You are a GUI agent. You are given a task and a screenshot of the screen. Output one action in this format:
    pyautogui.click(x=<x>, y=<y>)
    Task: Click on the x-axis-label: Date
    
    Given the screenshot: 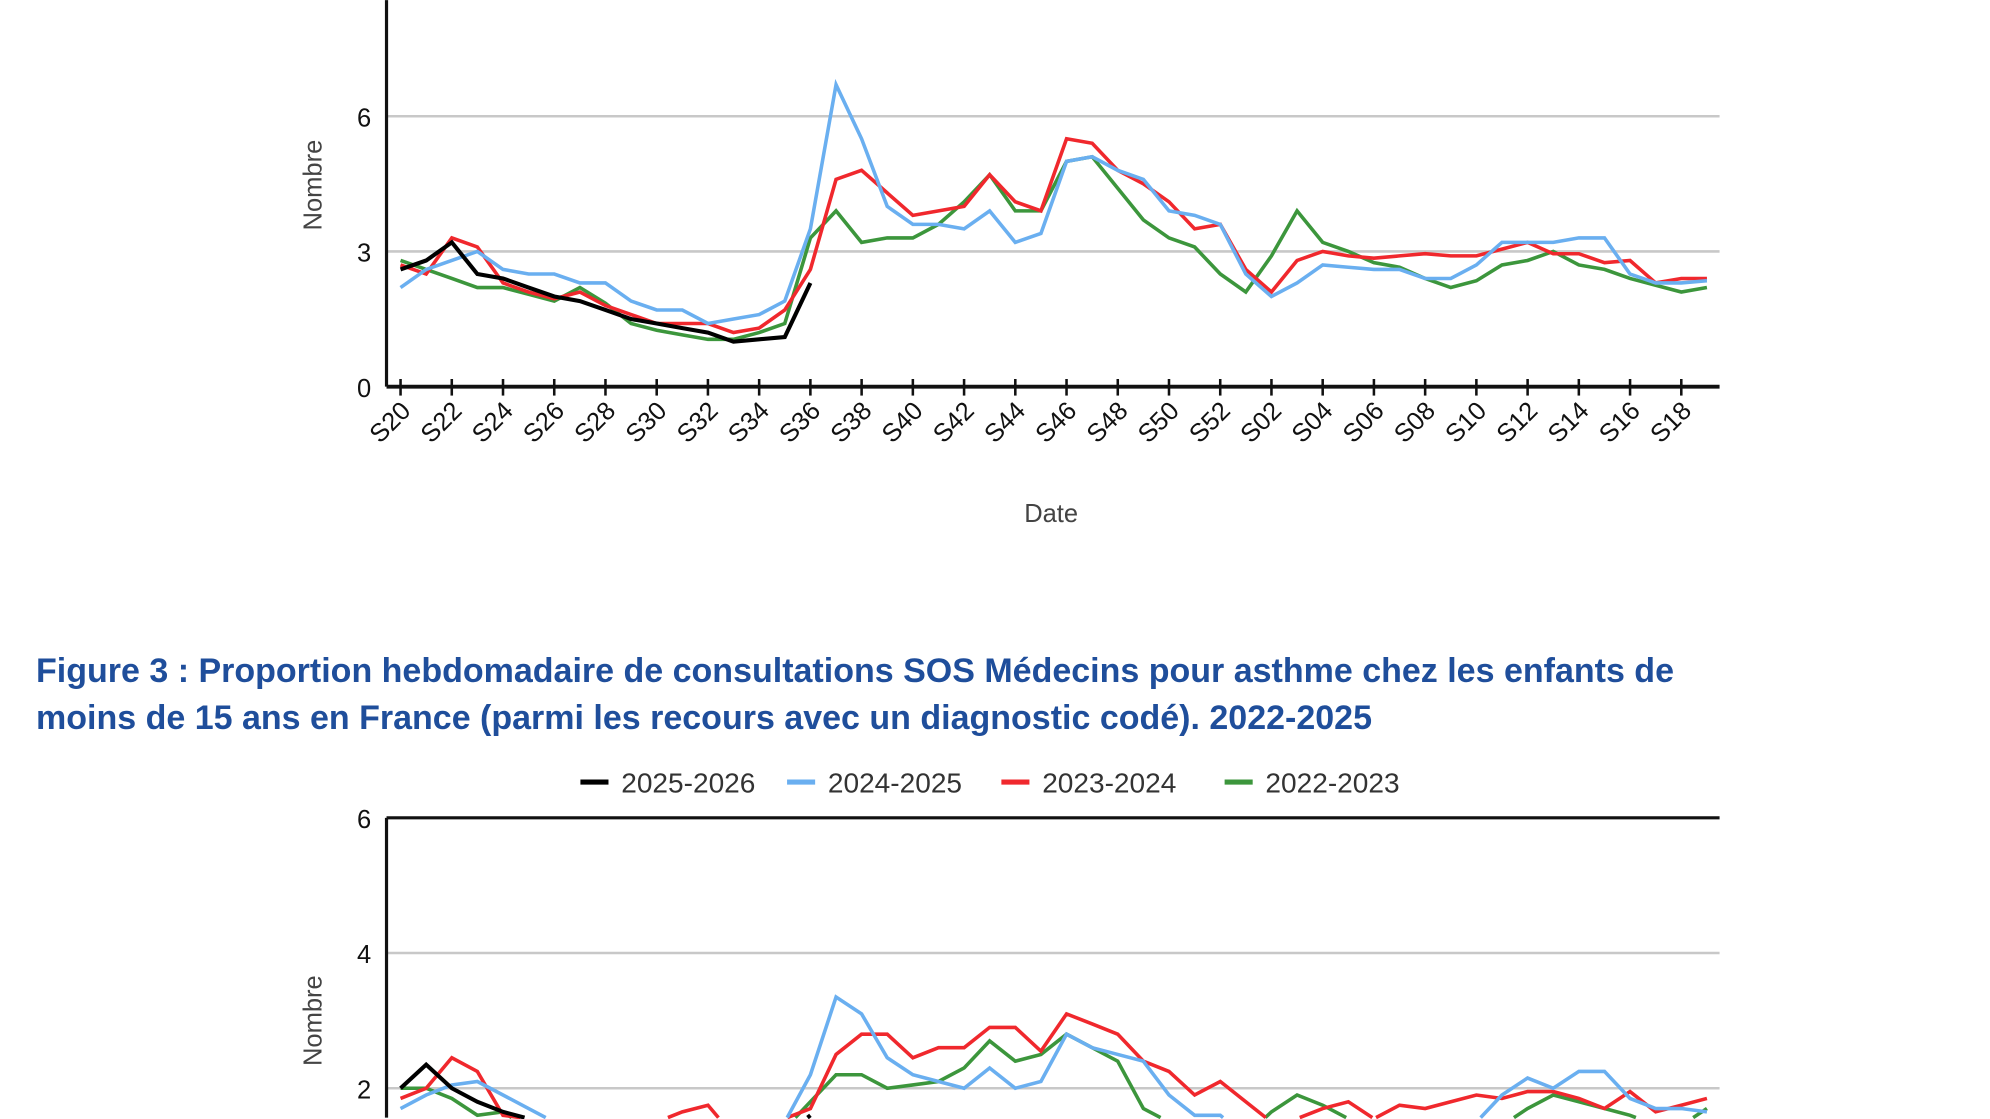 What is the action you would take?
    pyautogui.click(x=1051, y=514)
    